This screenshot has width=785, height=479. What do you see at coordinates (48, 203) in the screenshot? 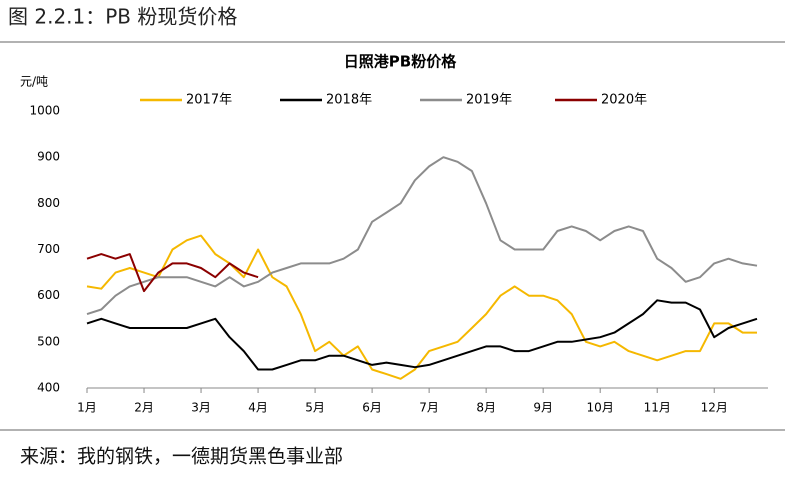
I see `y-tick-label: 800` at bounding box center [48, 203].